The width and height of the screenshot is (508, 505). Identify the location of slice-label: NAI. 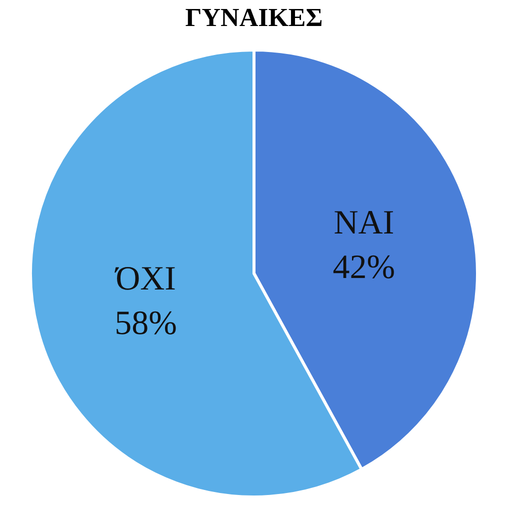
(364, 223).